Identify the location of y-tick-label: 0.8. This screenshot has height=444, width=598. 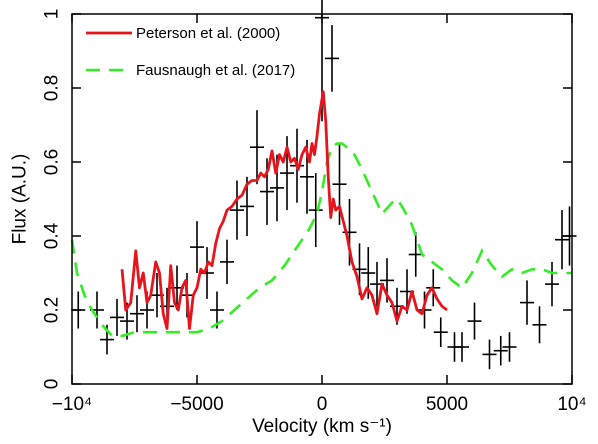
(52, 88).